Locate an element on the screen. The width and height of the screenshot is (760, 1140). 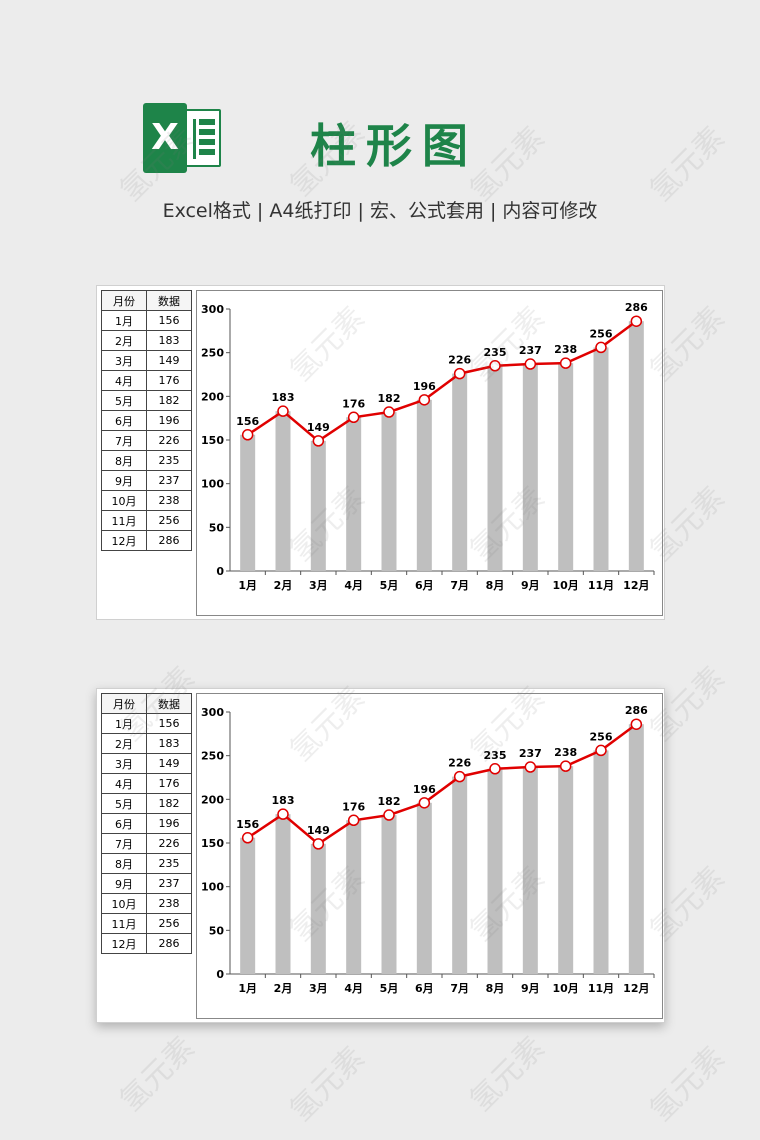
table-cell: 176 is located at coordinates (169, 783).